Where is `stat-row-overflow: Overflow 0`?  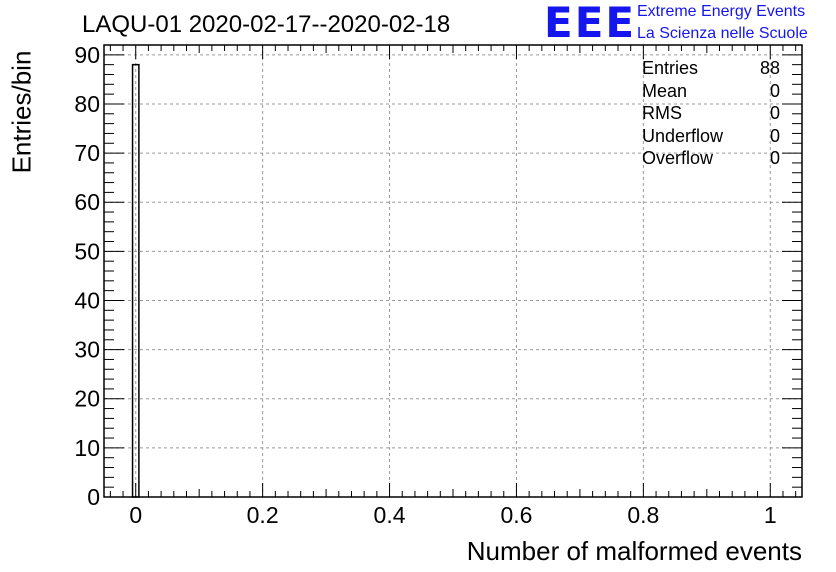 stat-row-overflow: Overflow 0 is located at coordinates (711, 159).